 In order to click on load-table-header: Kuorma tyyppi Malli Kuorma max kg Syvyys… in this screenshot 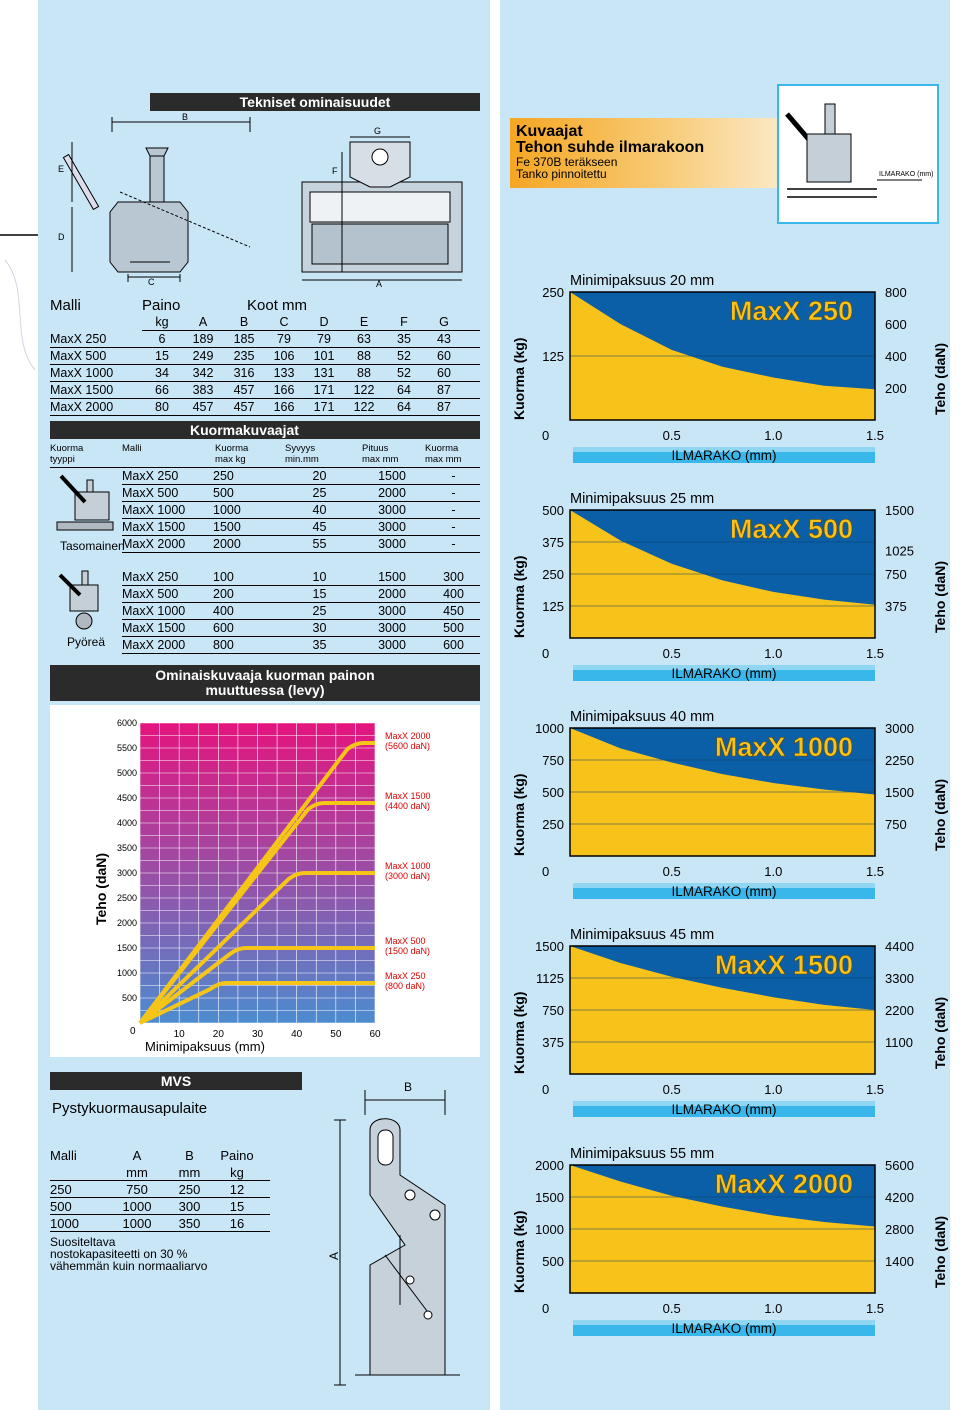, I will do `click(265, 455)`.